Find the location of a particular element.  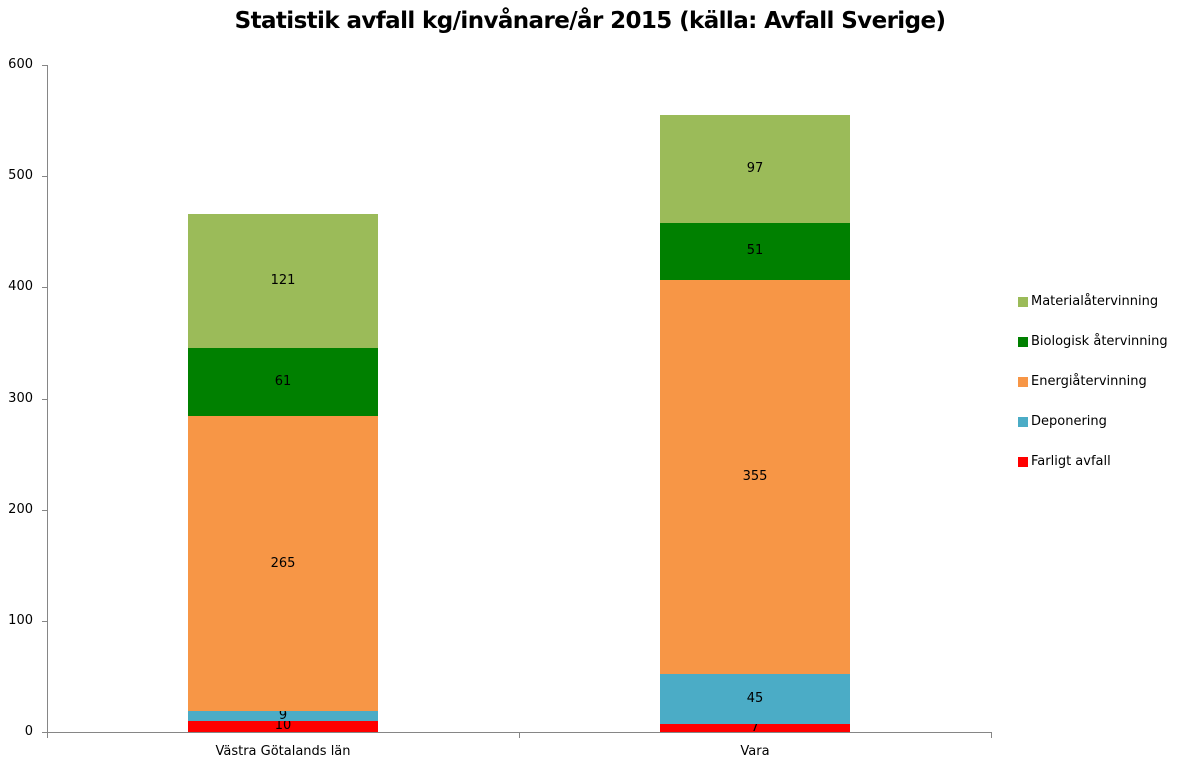

data-label: 97 is located at coordinates (755, 168).